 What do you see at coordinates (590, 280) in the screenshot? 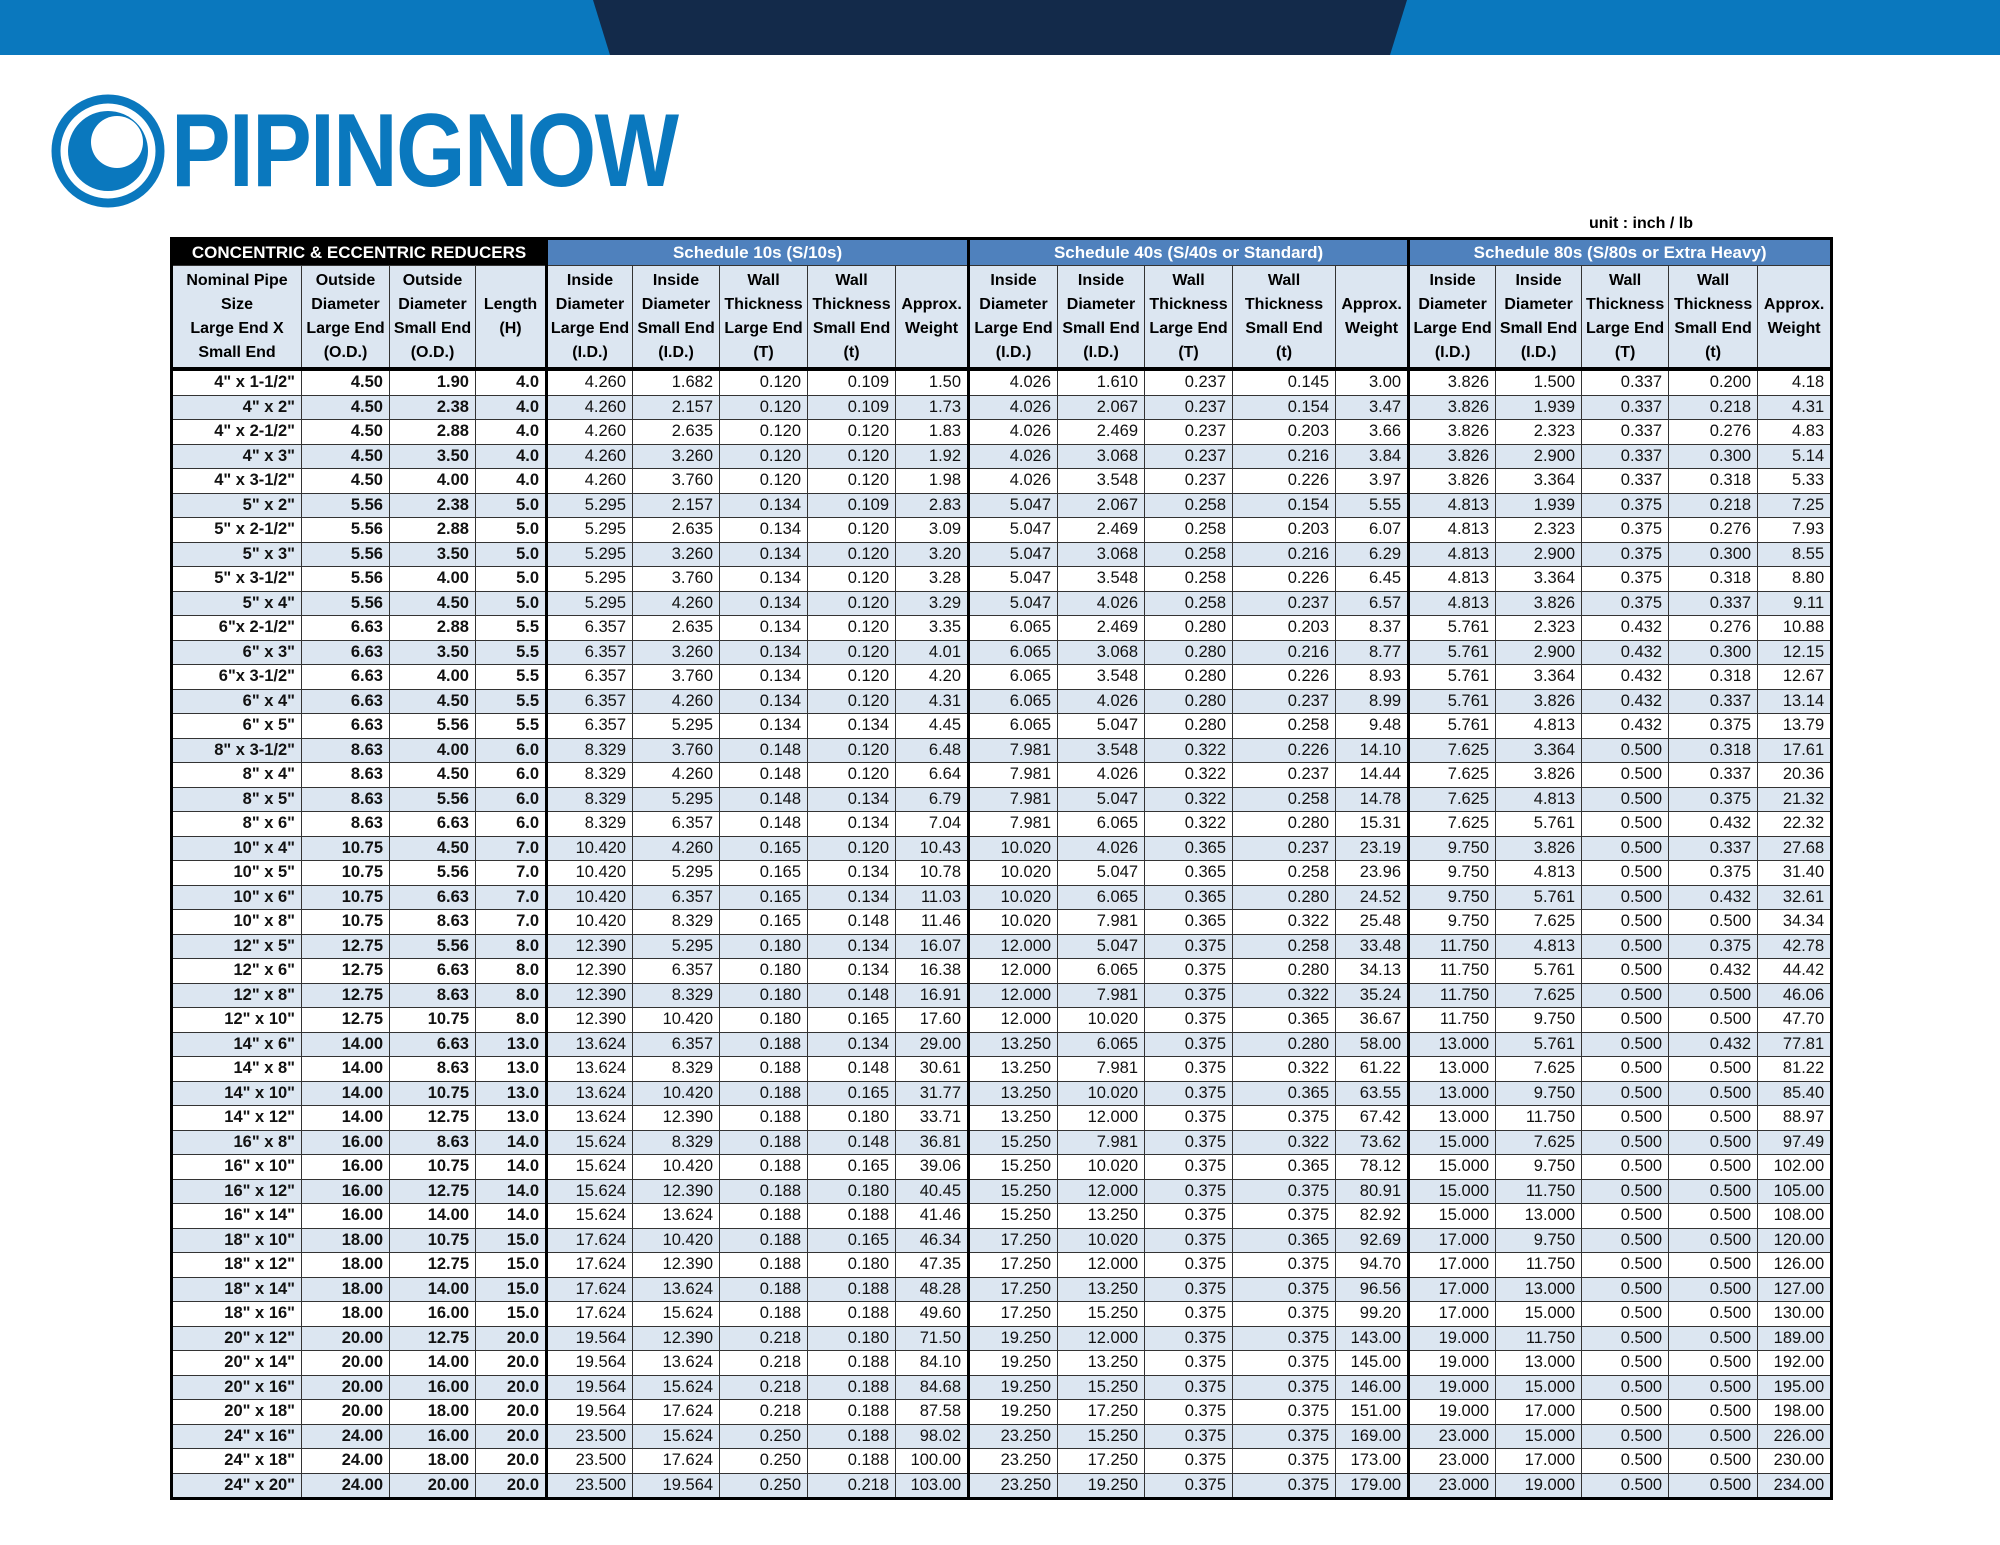
I see `column-header-line: Inside` at bounding box center [590, 280].